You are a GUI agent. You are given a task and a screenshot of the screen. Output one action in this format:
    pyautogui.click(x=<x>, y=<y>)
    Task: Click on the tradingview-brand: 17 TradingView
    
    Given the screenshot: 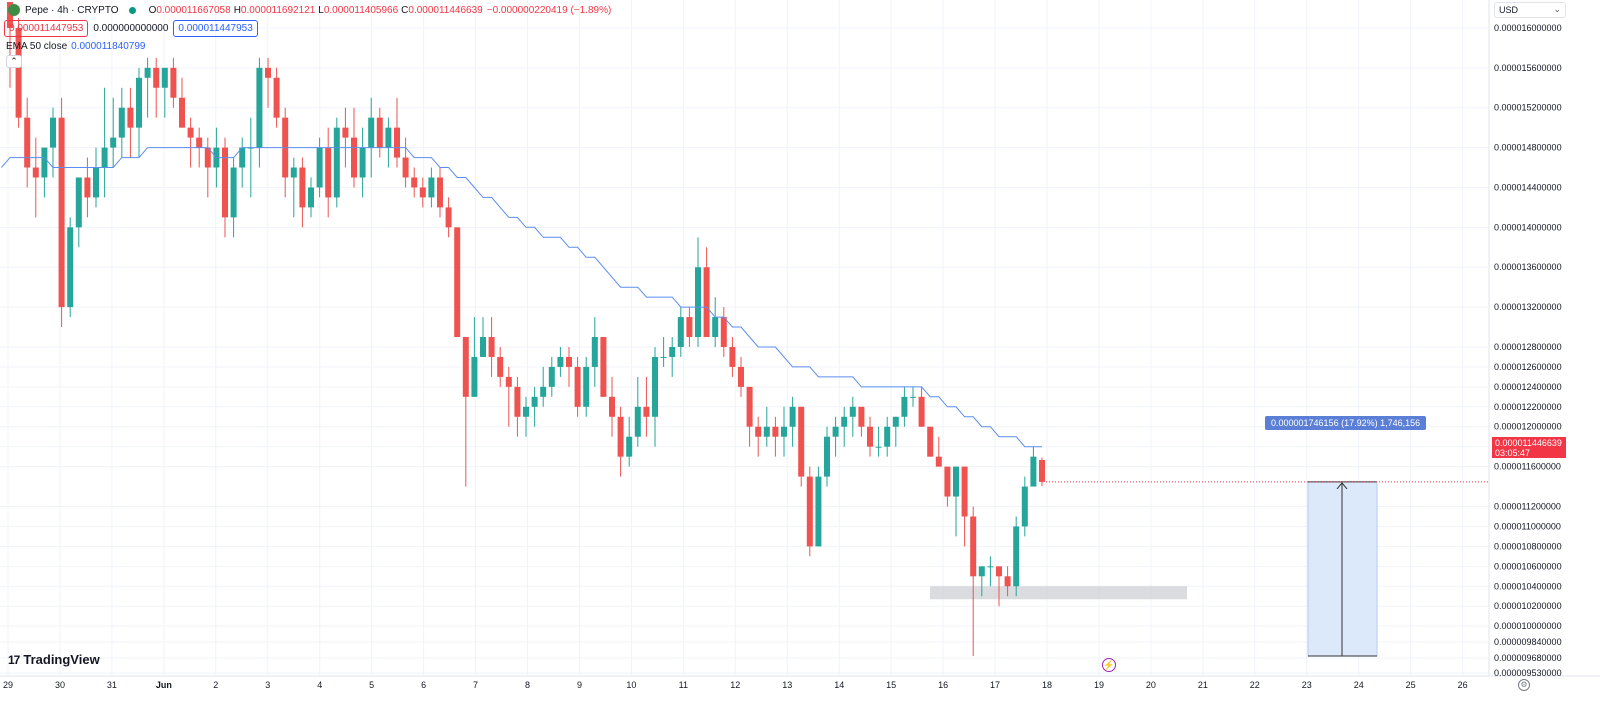 What is the action you would take?
    pyautogui.click(x=54, y=659)
    